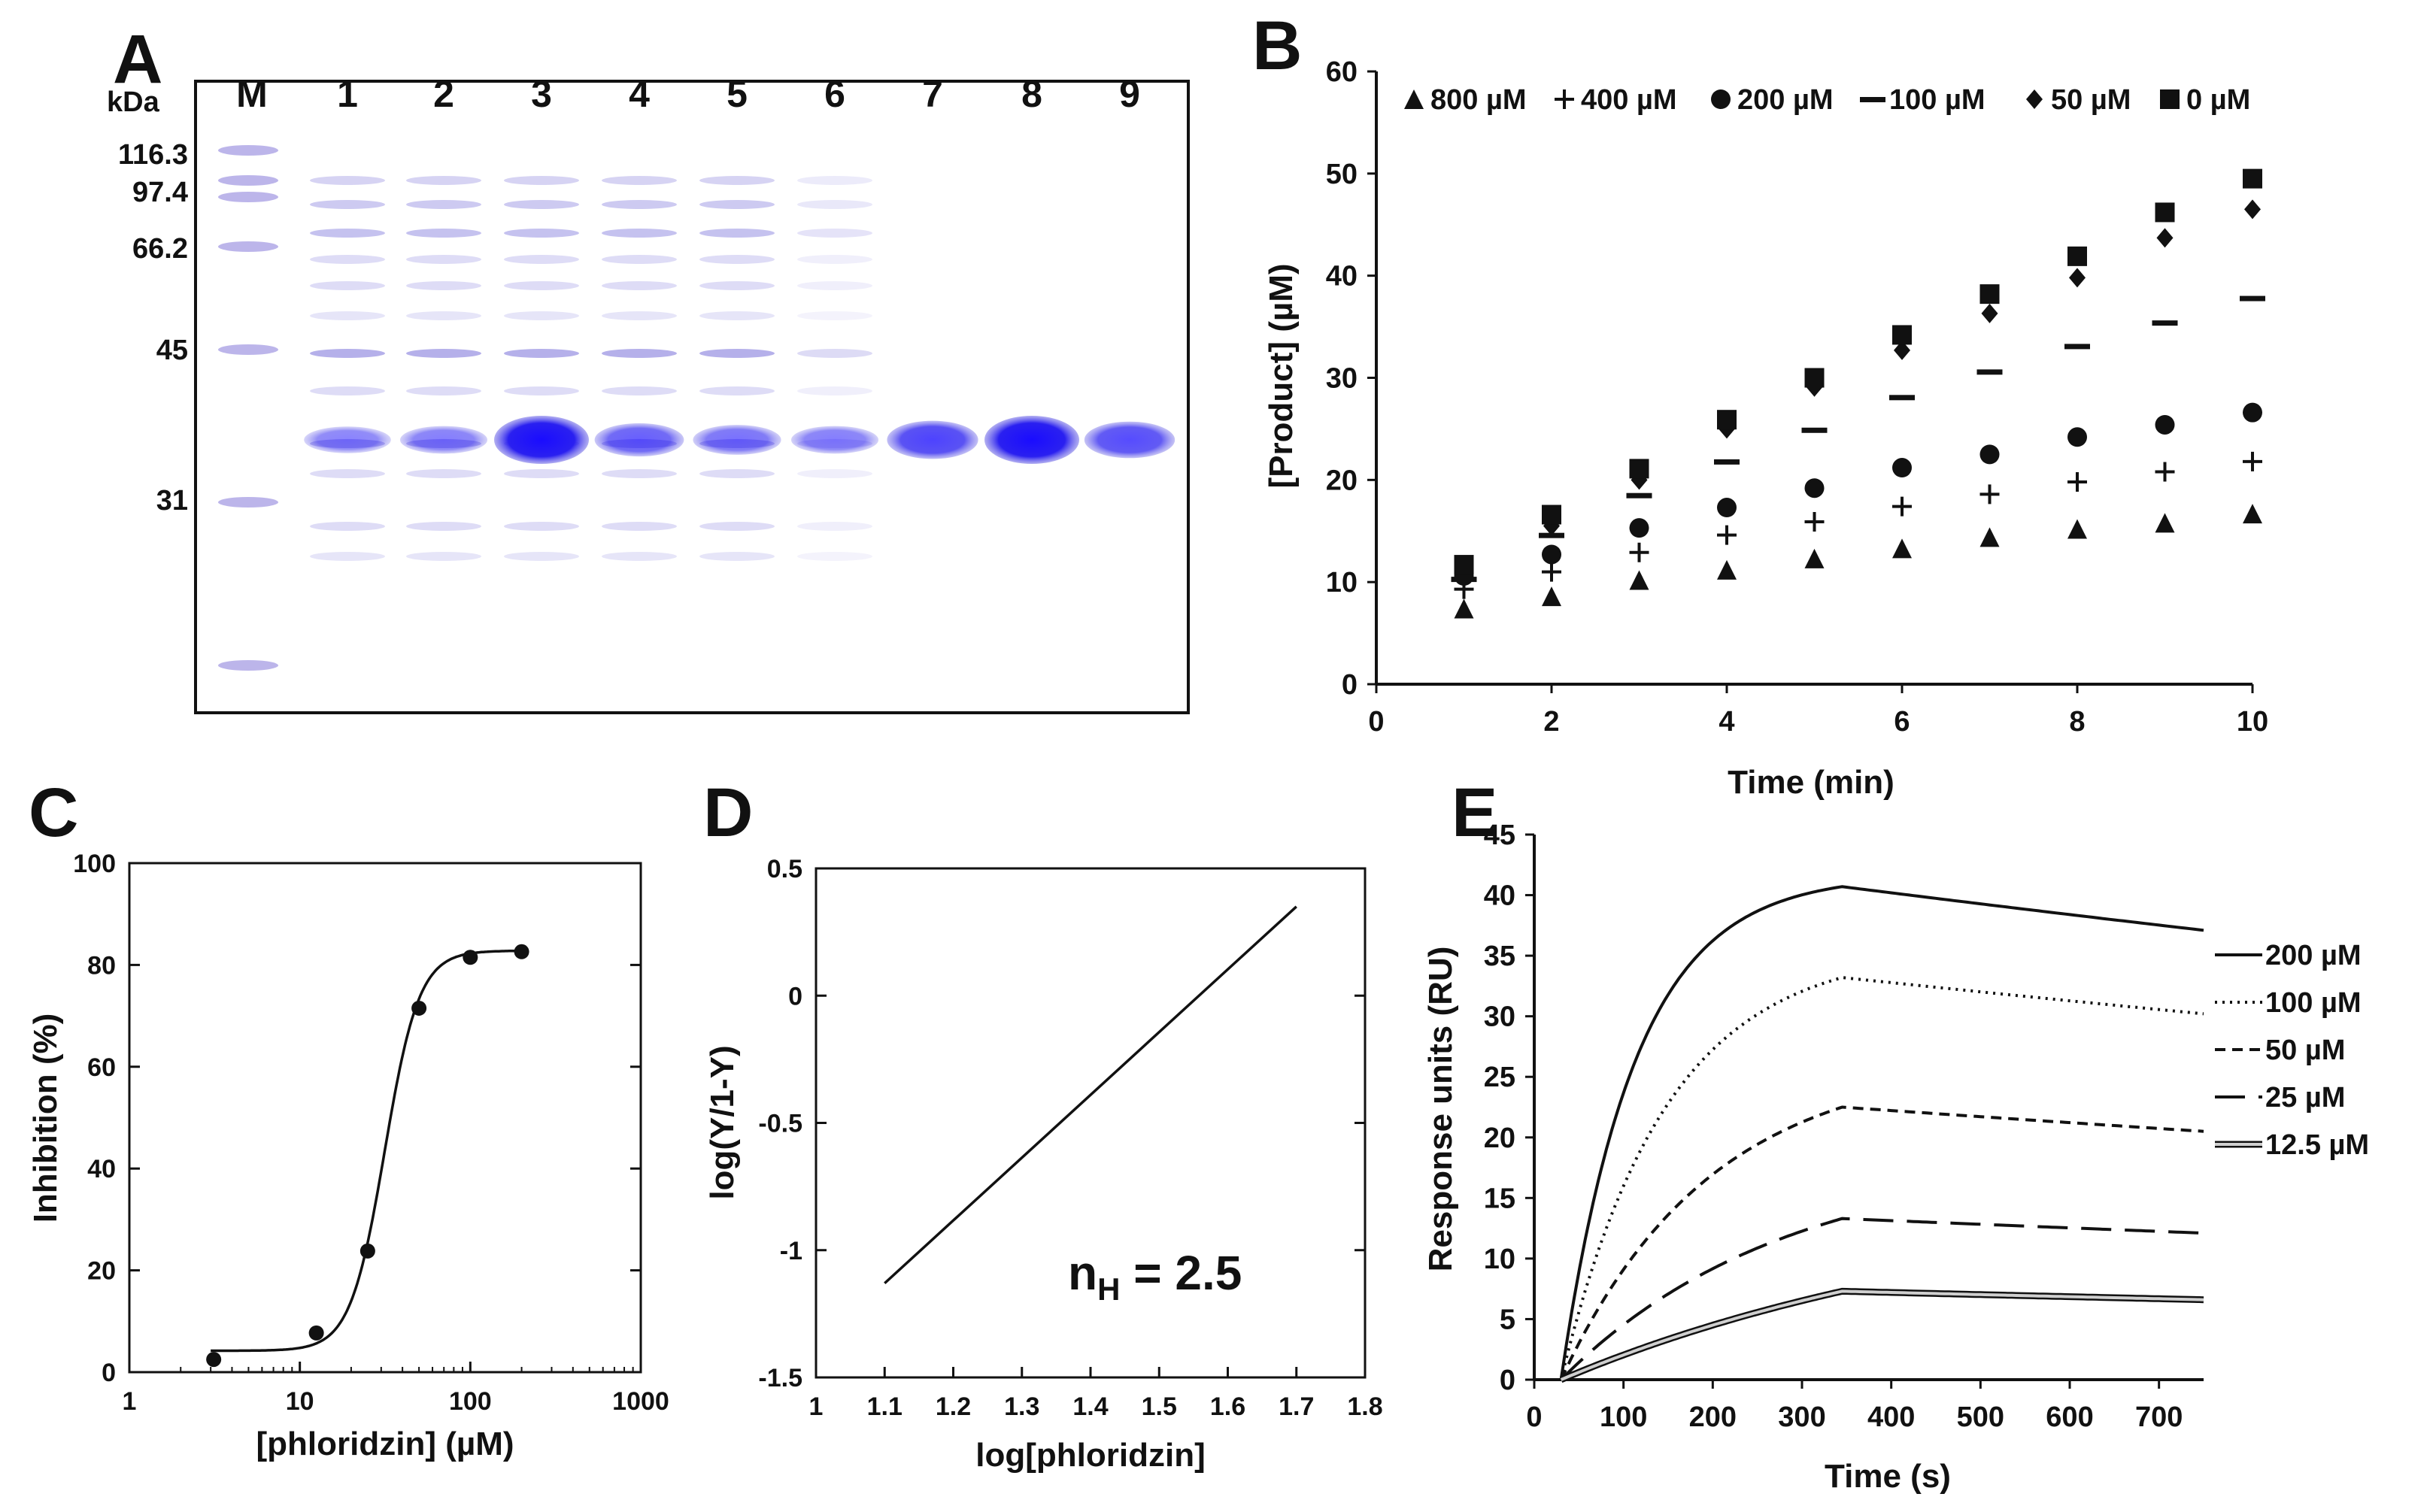 The width and height of the screenshot is (2436, 1512). Describe the element at coordinates (2070, 1417) in the screenshot. I see `e-x-tick-label: 600` at that location.